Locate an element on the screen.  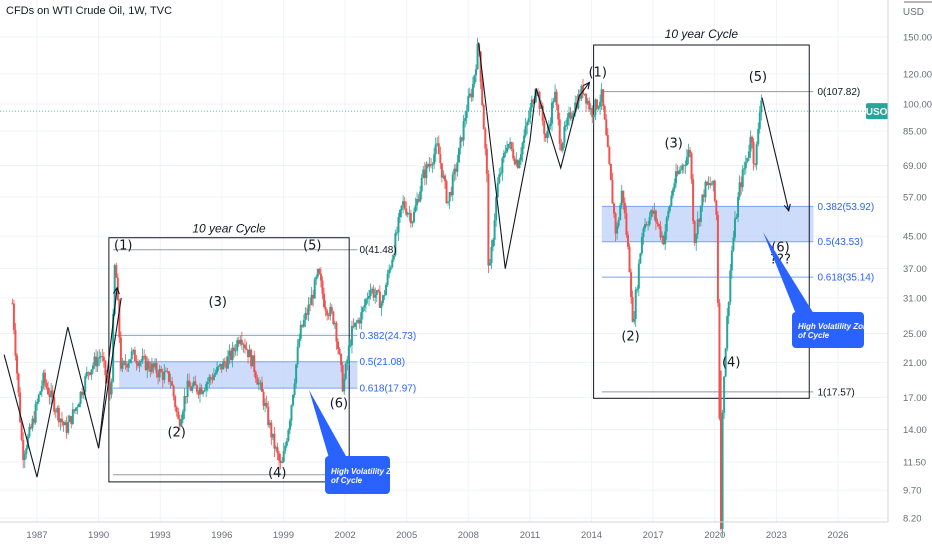
wave-path-mid is located at coordinates (529, 155).